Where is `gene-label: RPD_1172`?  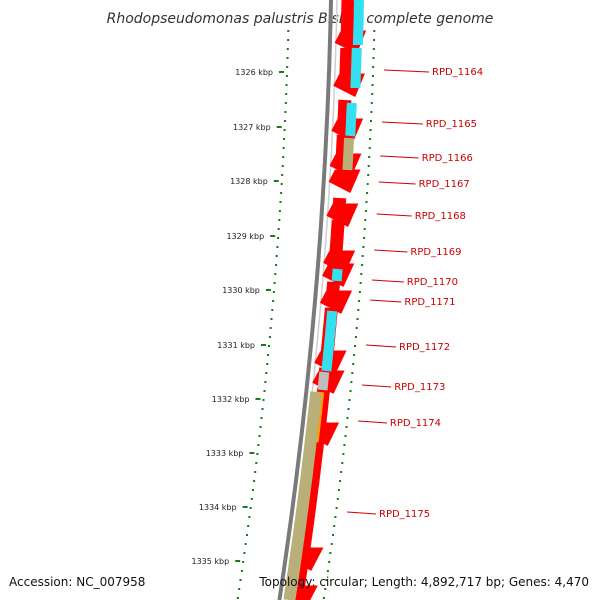 gene-label: RPD_1172 is located at coordinates (424, 347).